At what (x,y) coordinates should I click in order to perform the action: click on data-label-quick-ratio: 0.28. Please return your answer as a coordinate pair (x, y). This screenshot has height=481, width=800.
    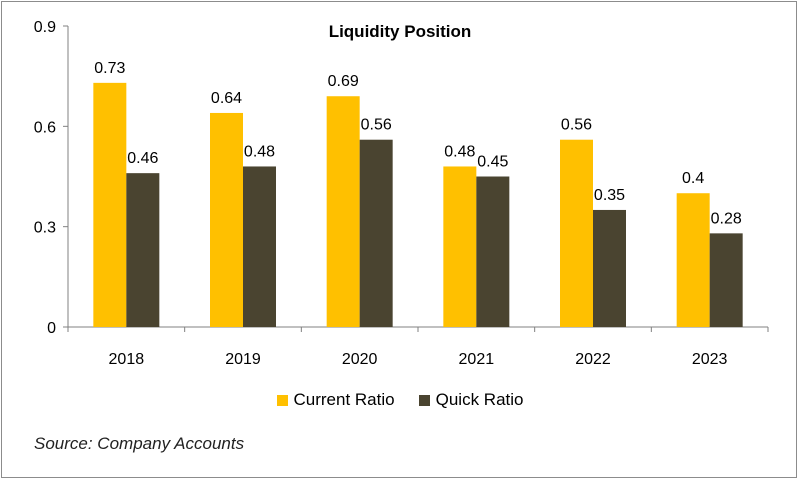
    Looking at the image, I should click on (726, 218).